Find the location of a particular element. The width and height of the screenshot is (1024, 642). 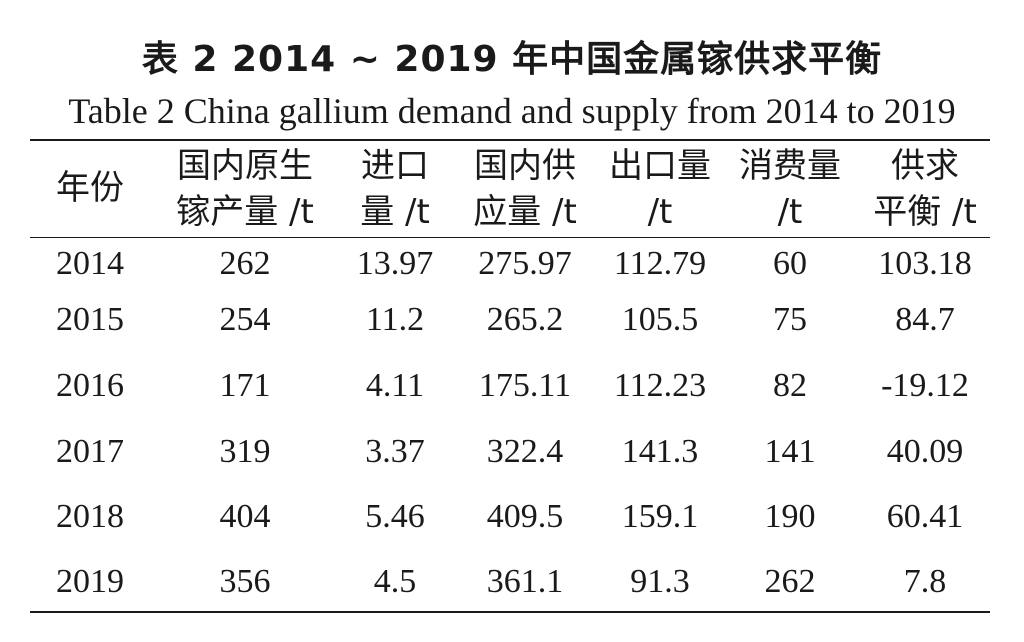

header-domestic-production-line1: 国内原生 is located at coordinates (245, 166).